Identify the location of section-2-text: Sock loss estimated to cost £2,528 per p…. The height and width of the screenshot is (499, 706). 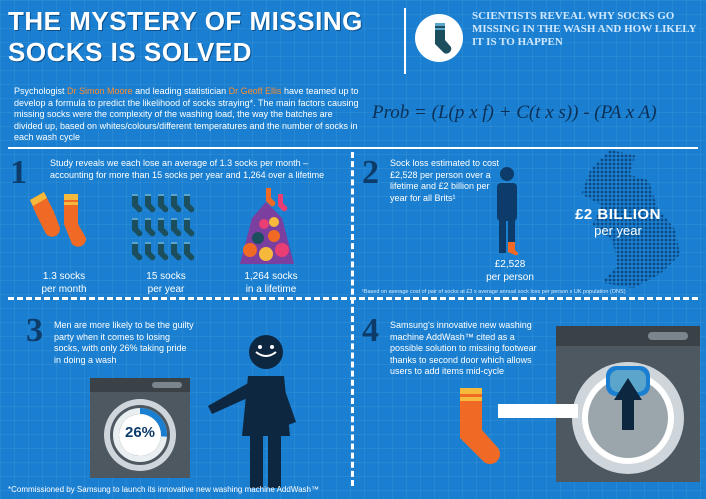
(445, 180).